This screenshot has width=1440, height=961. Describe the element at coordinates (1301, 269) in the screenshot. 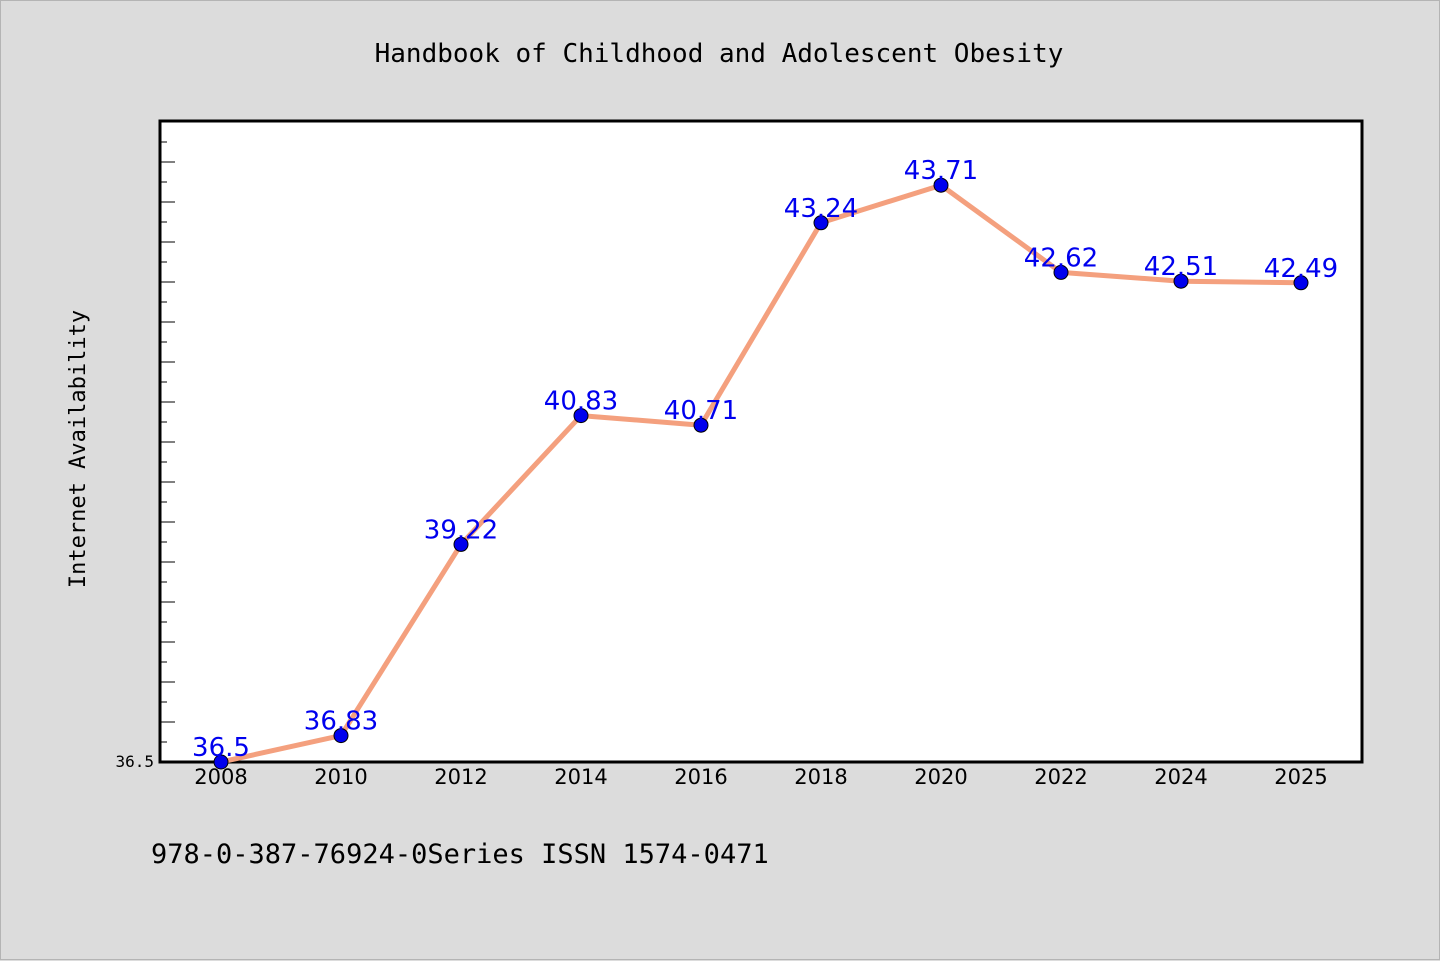

I see `data-label: 42.49` at that location.